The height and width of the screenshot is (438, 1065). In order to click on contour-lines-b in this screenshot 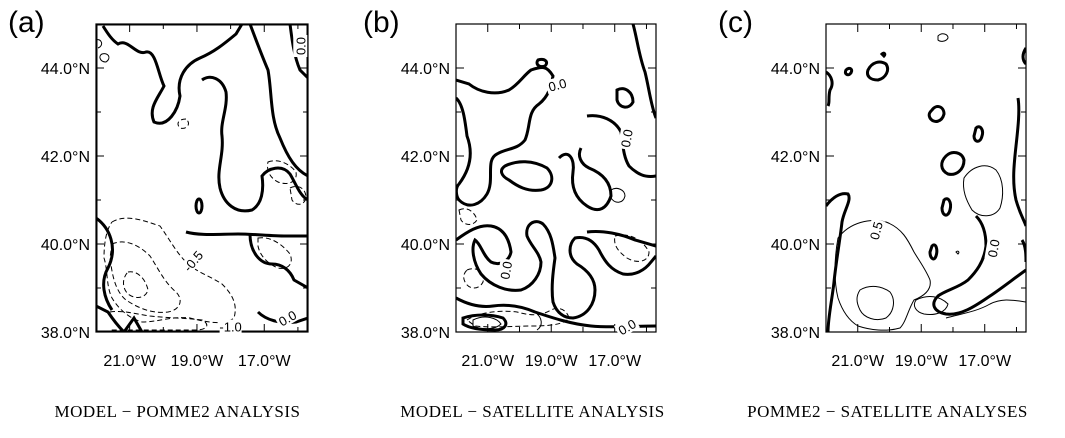, I will do `click(556, 178)`.